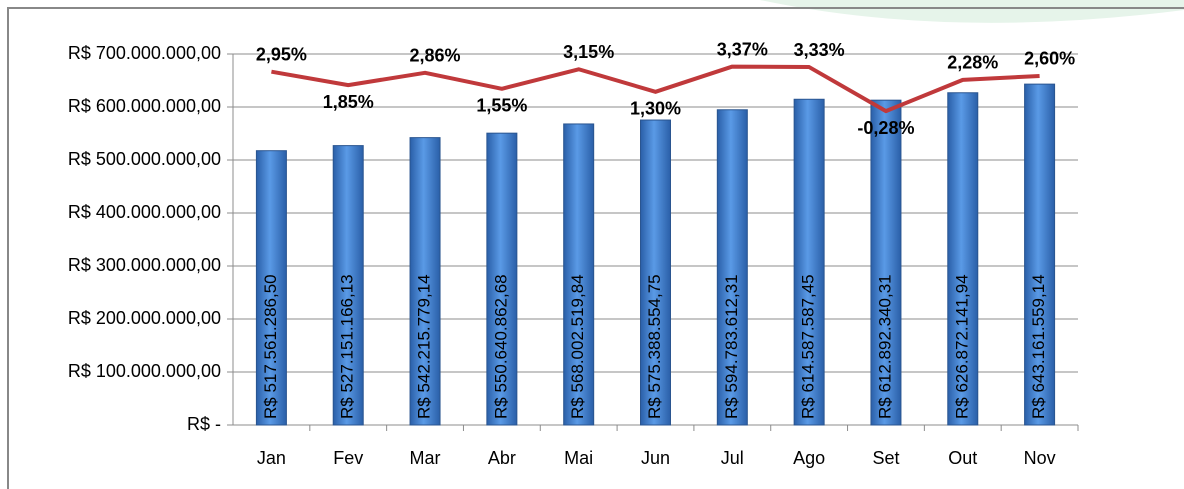 This screenshot has width=1184, height=489. What do you see at coordinates (884, 346) in the screenshot?
I see `bar-value-label: R$ 612.892.340,31` at bounding box center [884, 346].